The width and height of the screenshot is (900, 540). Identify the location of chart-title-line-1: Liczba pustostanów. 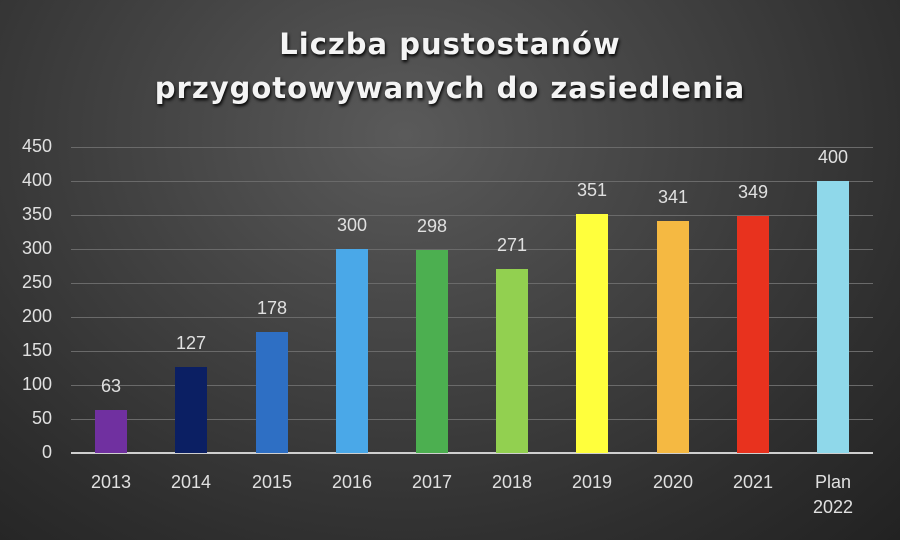
(450, 44).